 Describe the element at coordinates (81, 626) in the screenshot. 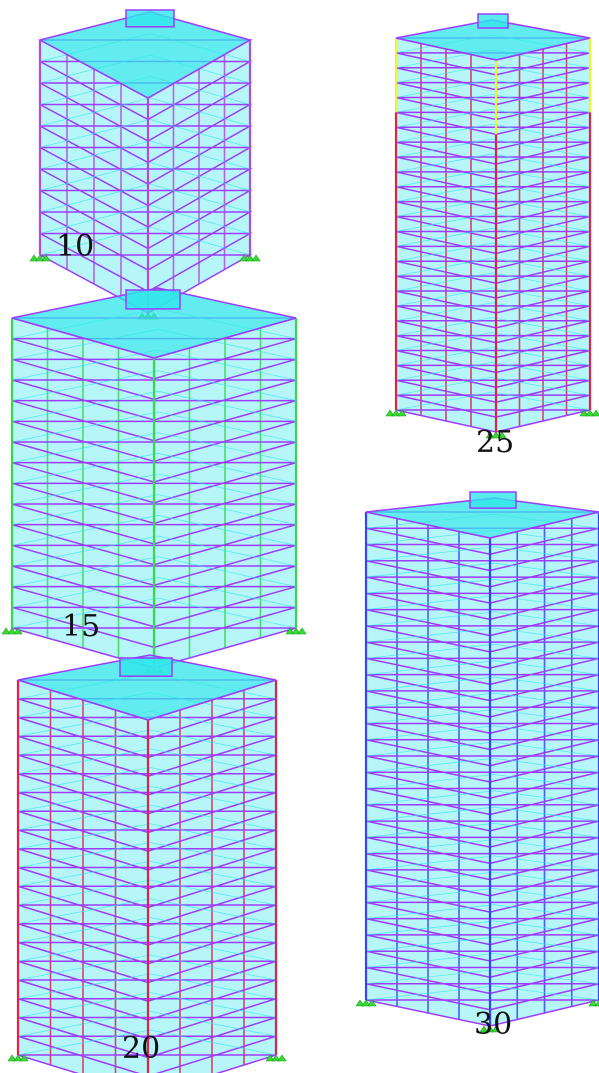

I see `label-15-stories: 15` at that location.